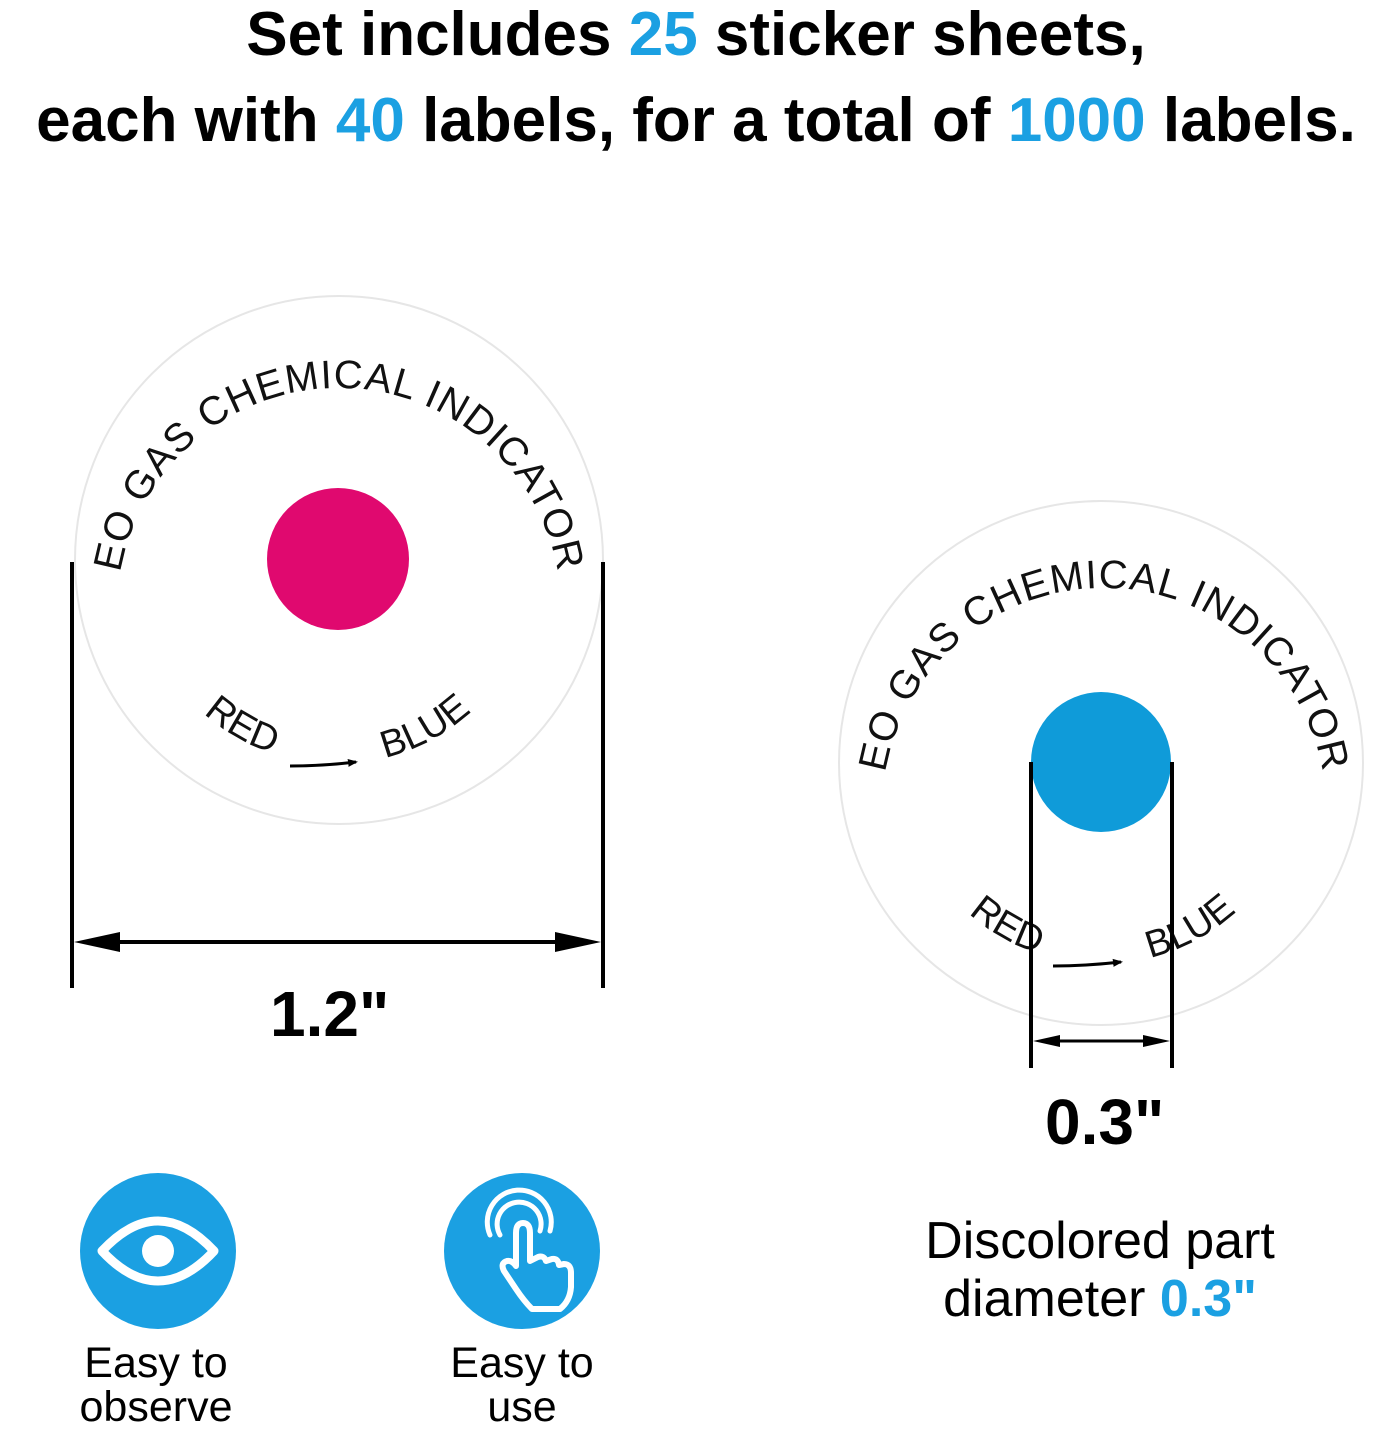  What do you see at coordinates (921, 34) in the screenshot?
I see `headline-text: sticker sheets,` at bounding box center [921, 34].